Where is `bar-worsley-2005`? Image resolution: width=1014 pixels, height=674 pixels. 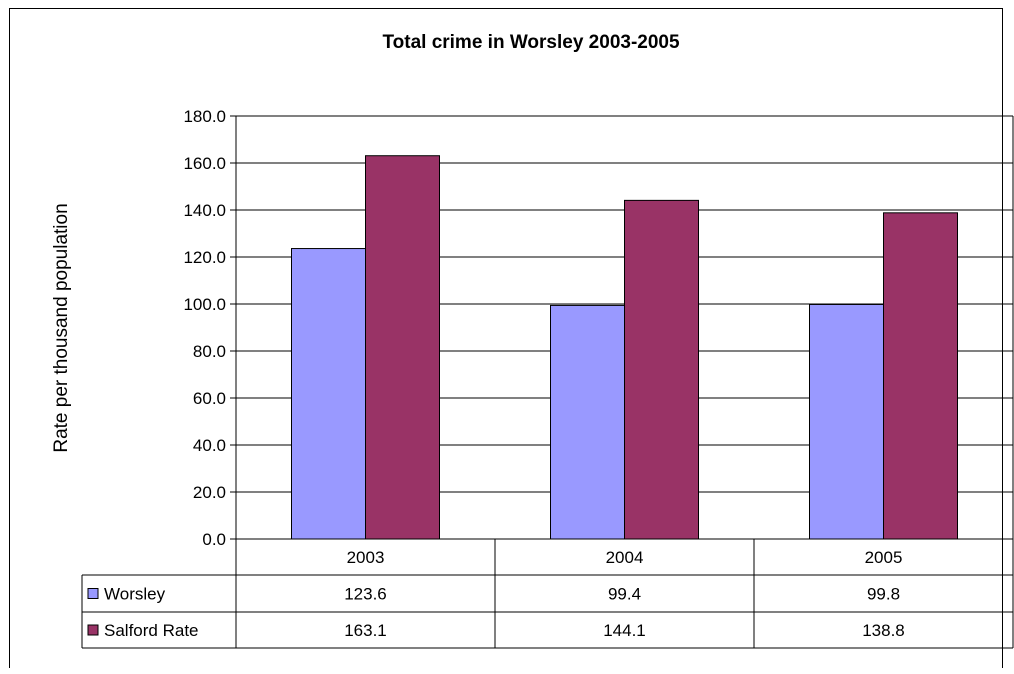 bar-worsley-2005 is located at coordinates (846, 421).